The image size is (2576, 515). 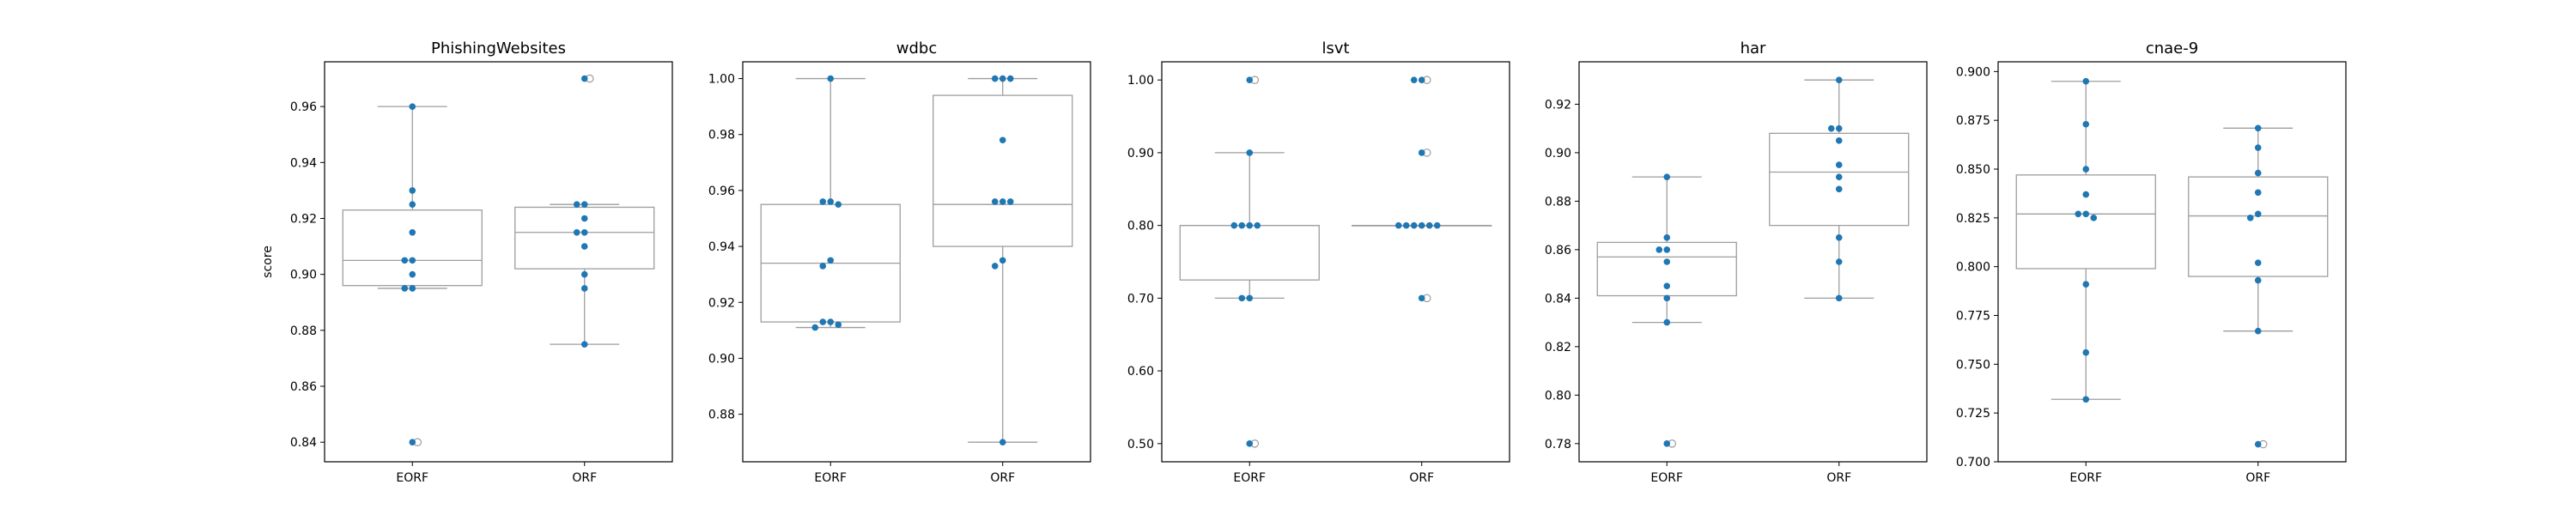 I want to click on y-tick-label: 0.850, so click(x=1973, y=170).